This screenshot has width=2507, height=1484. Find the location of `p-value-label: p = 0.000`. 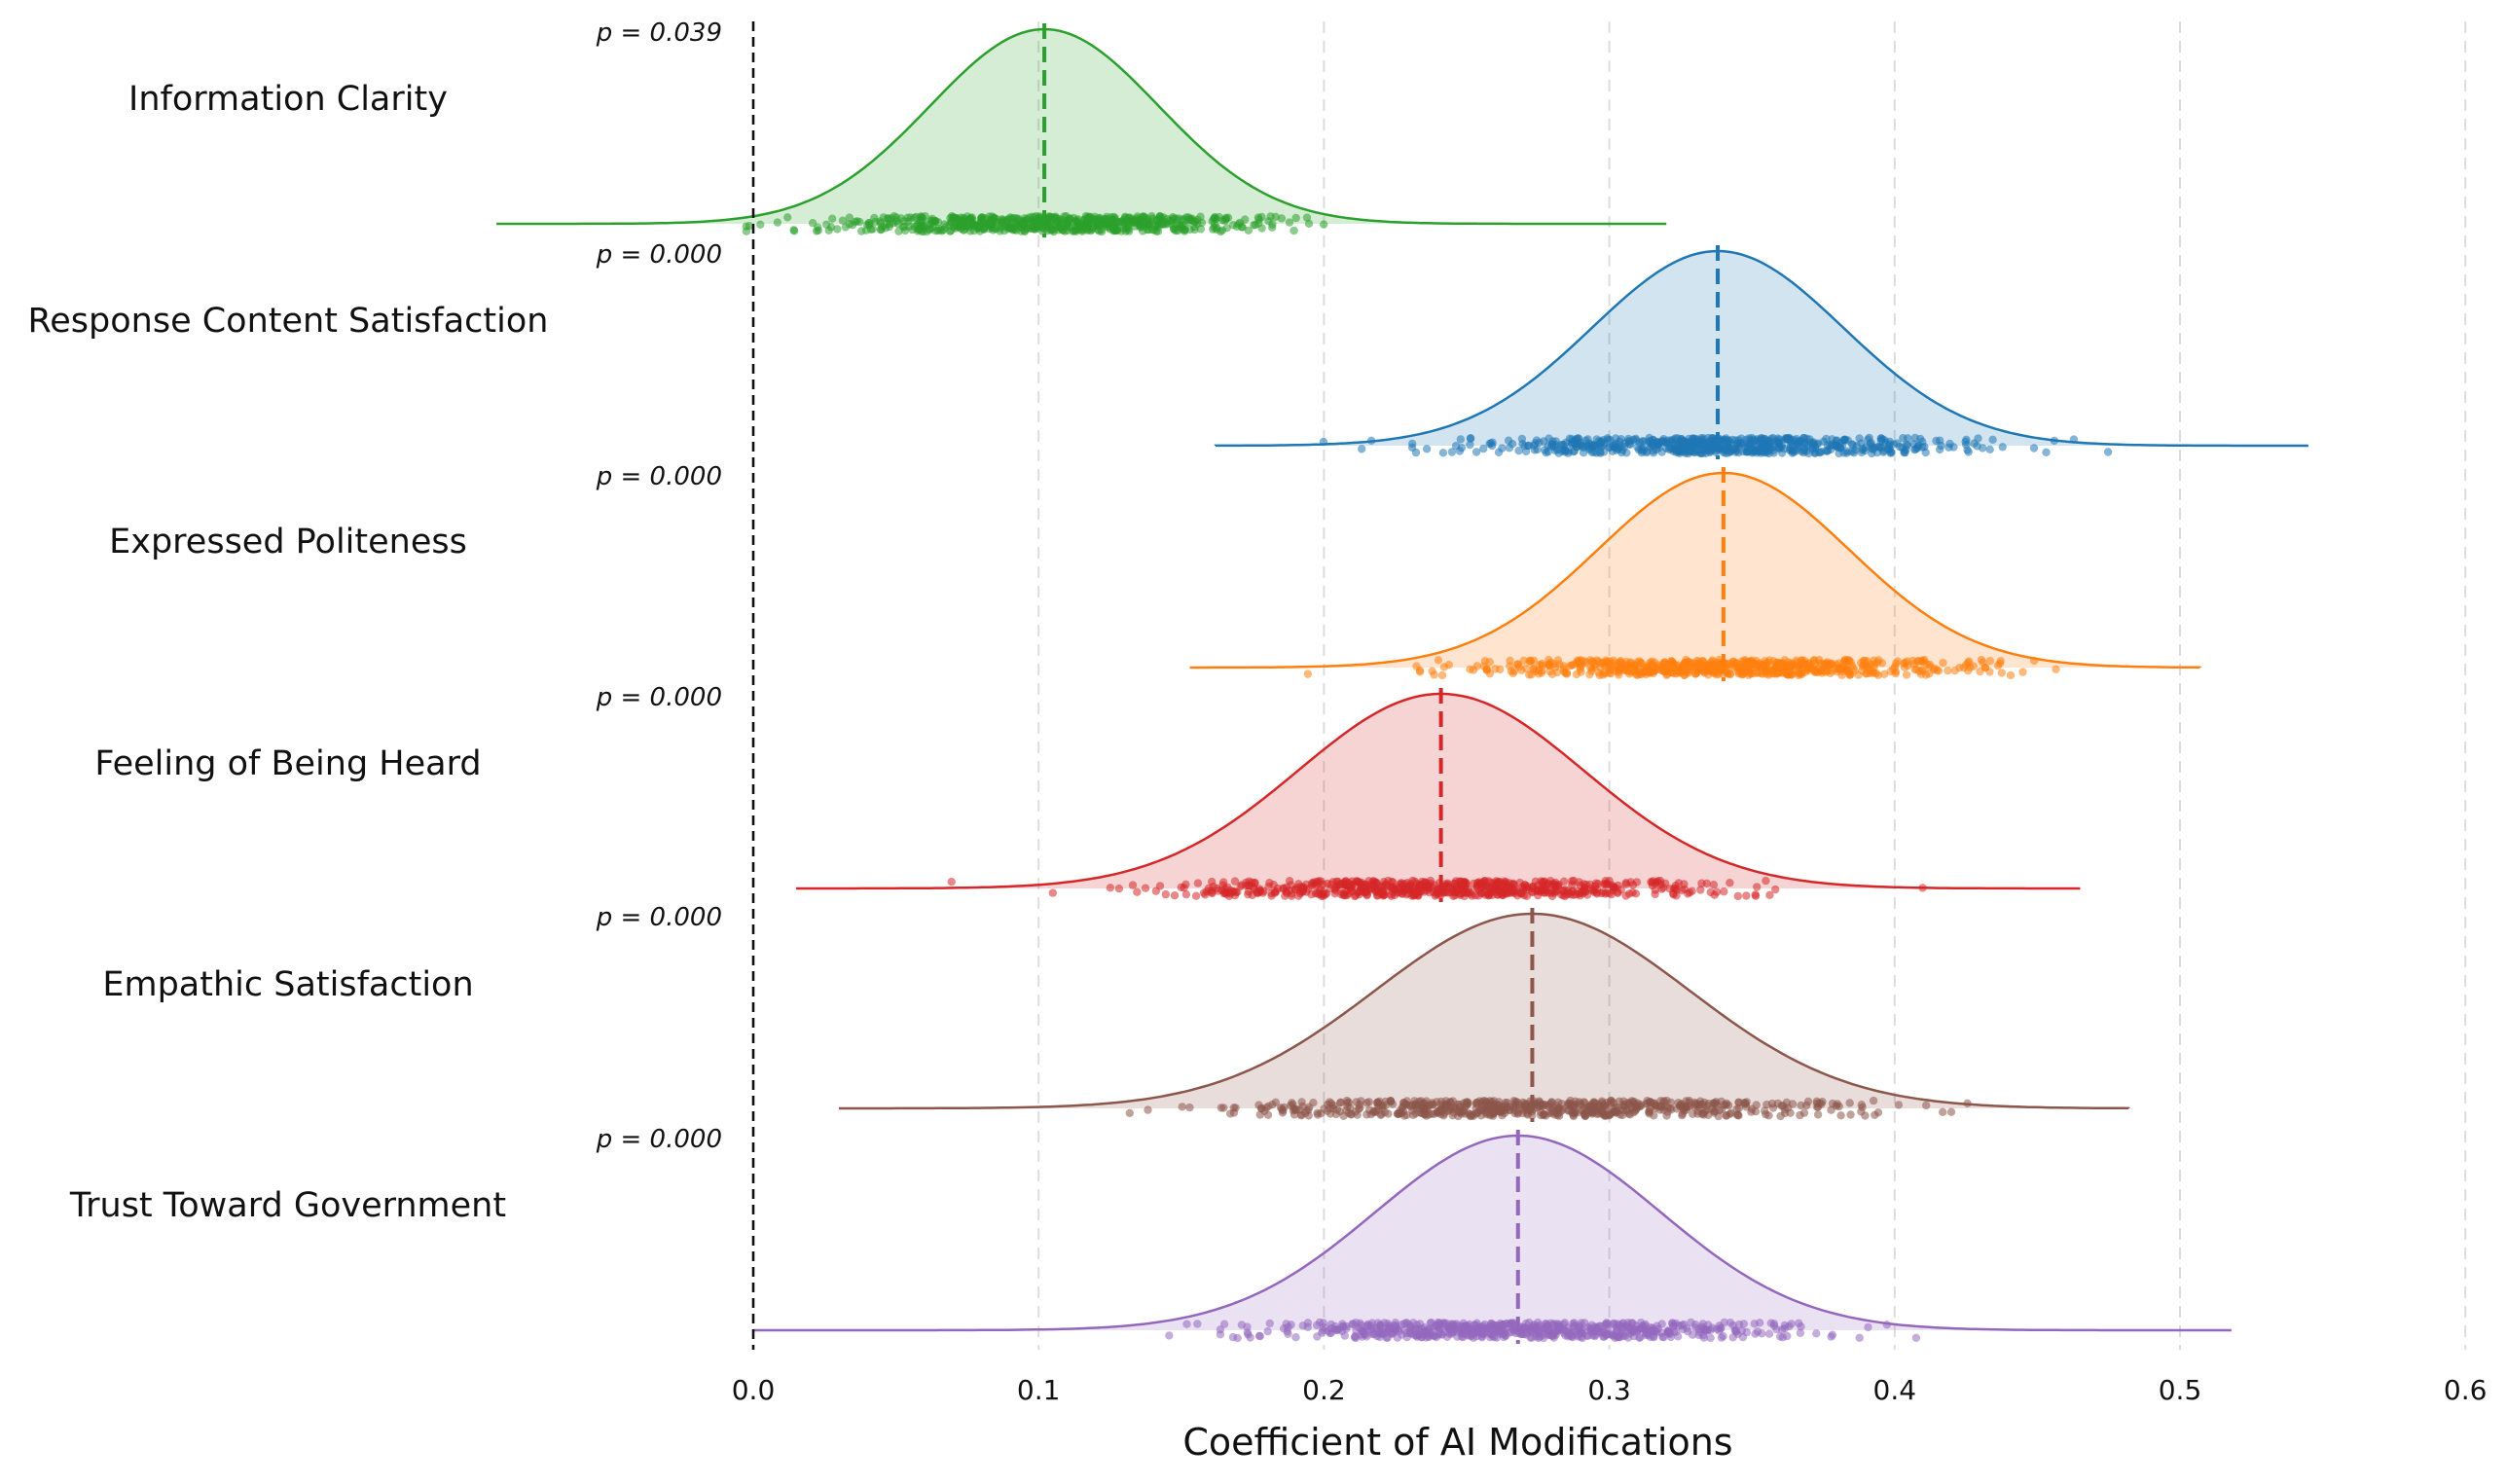

p-value-label: p = 0.000 is located at coordinates (659, 255).